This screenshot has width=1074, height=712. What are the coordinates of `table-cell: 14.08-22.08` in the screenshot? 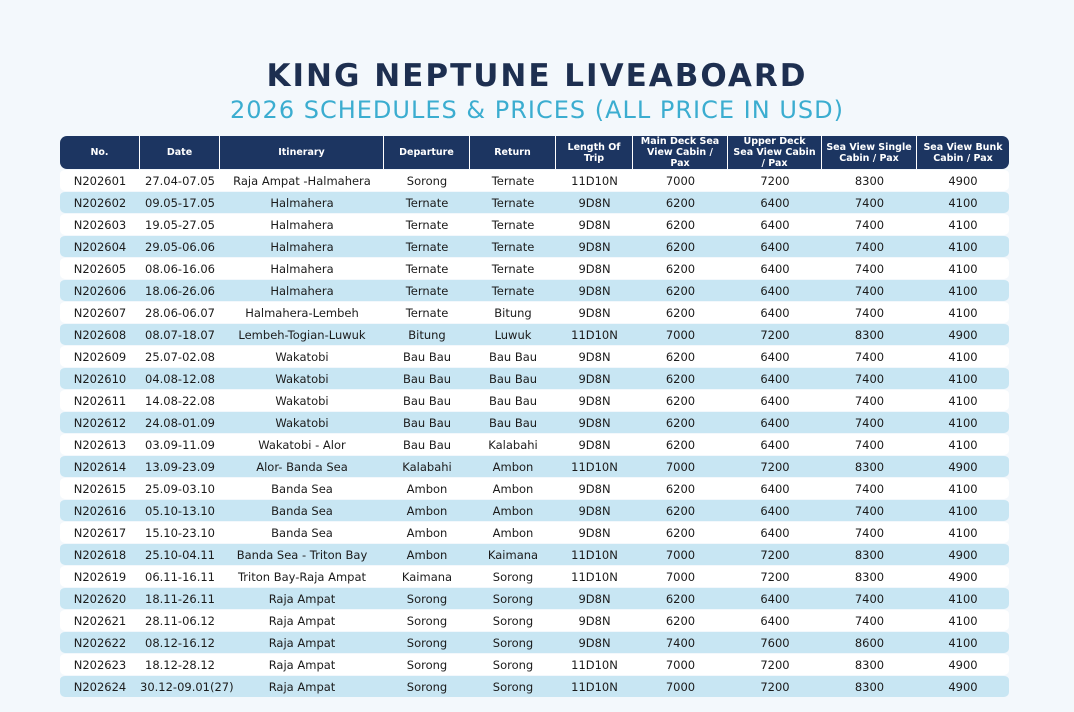 It's located at (180, 400).